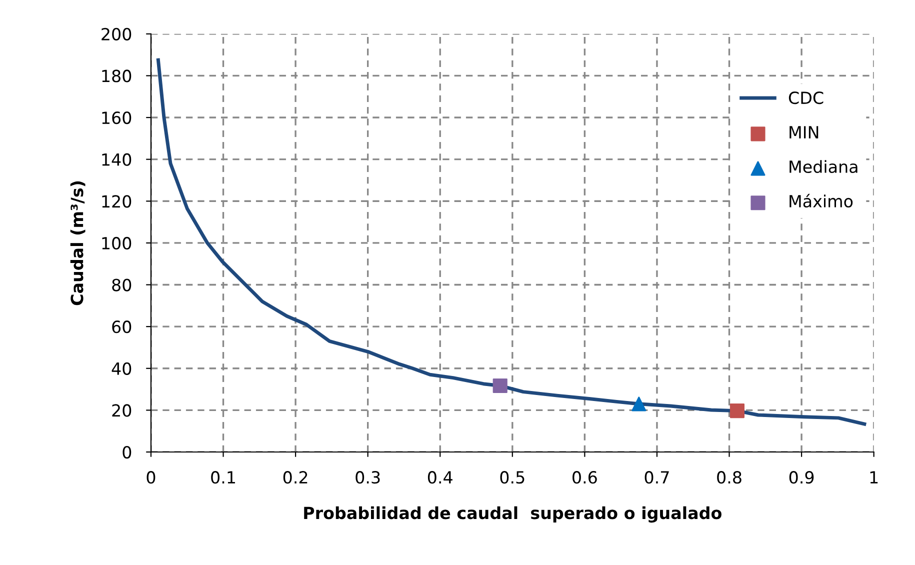 The image size is (915, 565). Describe the element at coordinates (122, 410) in the screenshot. I see `y-tick-label: 20` at that location.